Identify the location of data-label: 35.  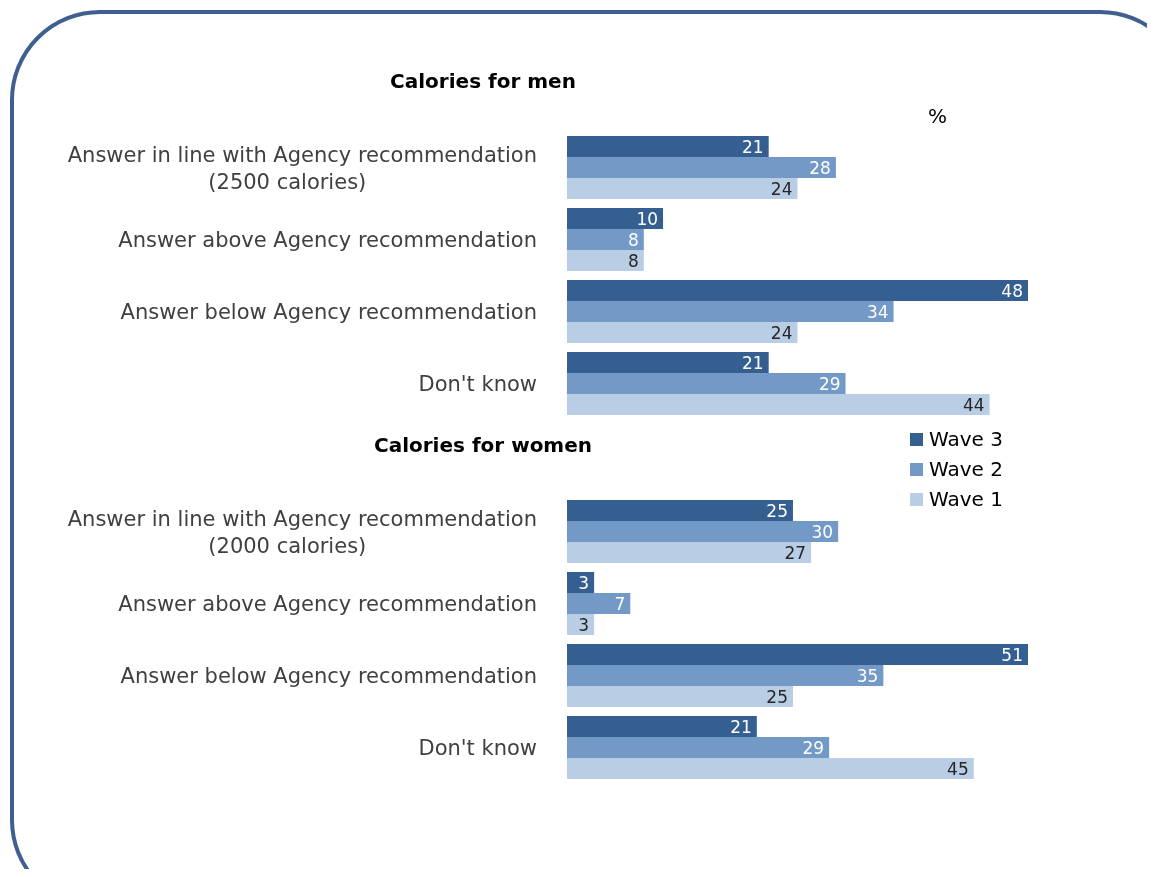
(867, 675).